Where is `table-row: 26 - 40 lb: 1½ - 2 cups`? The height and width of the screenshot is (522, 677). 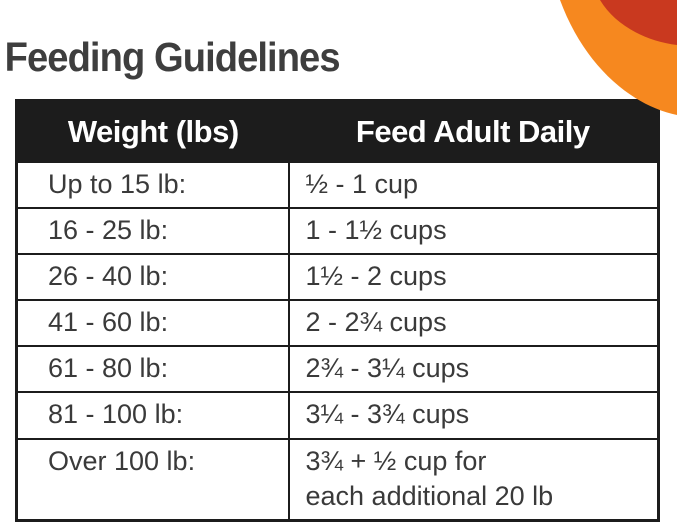
table-row: 26 - 40 lb: 1½ - 2 cups is located at coordinates (337, 277).